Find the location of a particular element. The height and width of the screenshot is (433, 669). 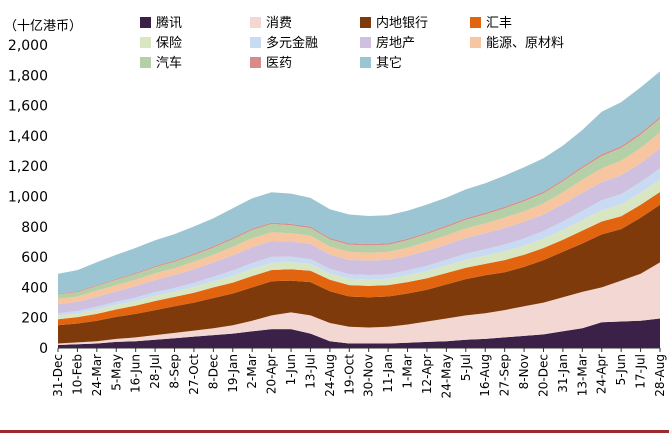

y-tick-label: 1,000 is located at coordinates (28, 198).